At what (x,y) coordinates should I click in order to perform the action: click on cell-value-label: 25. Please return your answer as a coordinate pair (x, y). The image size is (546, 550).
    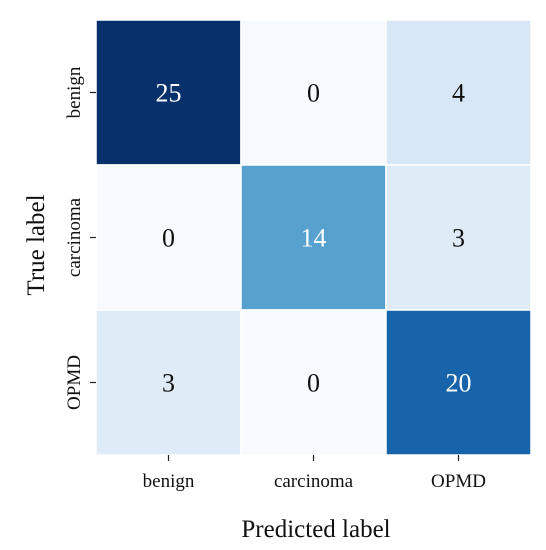
    Looking at the image, I should click on (169, 93).